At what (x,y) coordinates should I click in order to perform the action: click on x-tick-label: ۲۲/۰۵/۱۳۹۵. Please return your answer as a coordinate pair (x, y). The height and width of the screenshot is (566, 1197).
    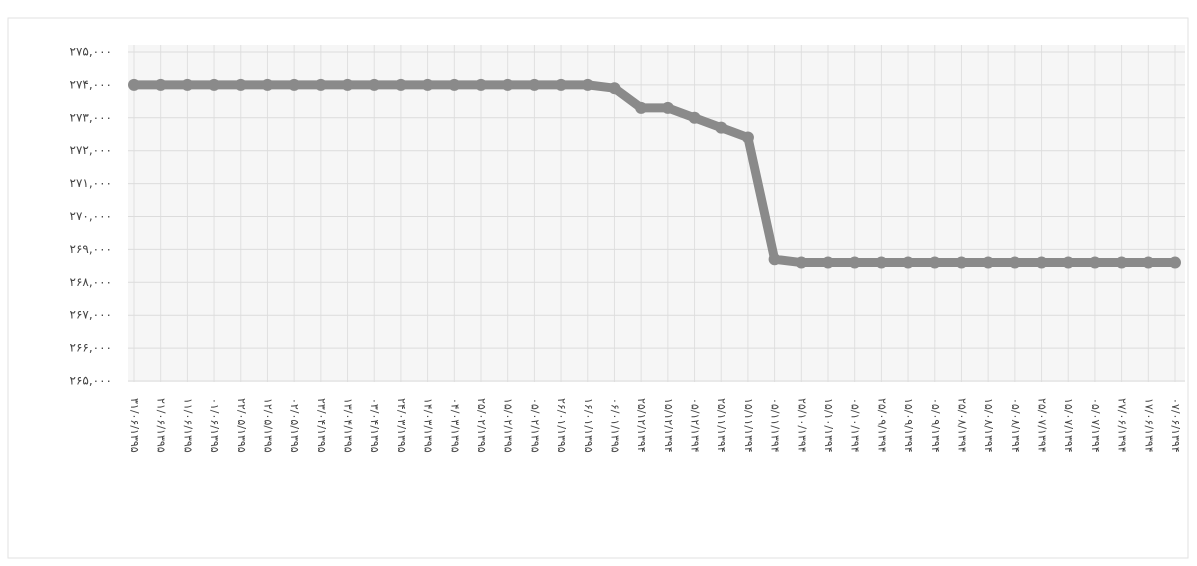
    Looking at the image, I should click on (241, 425).